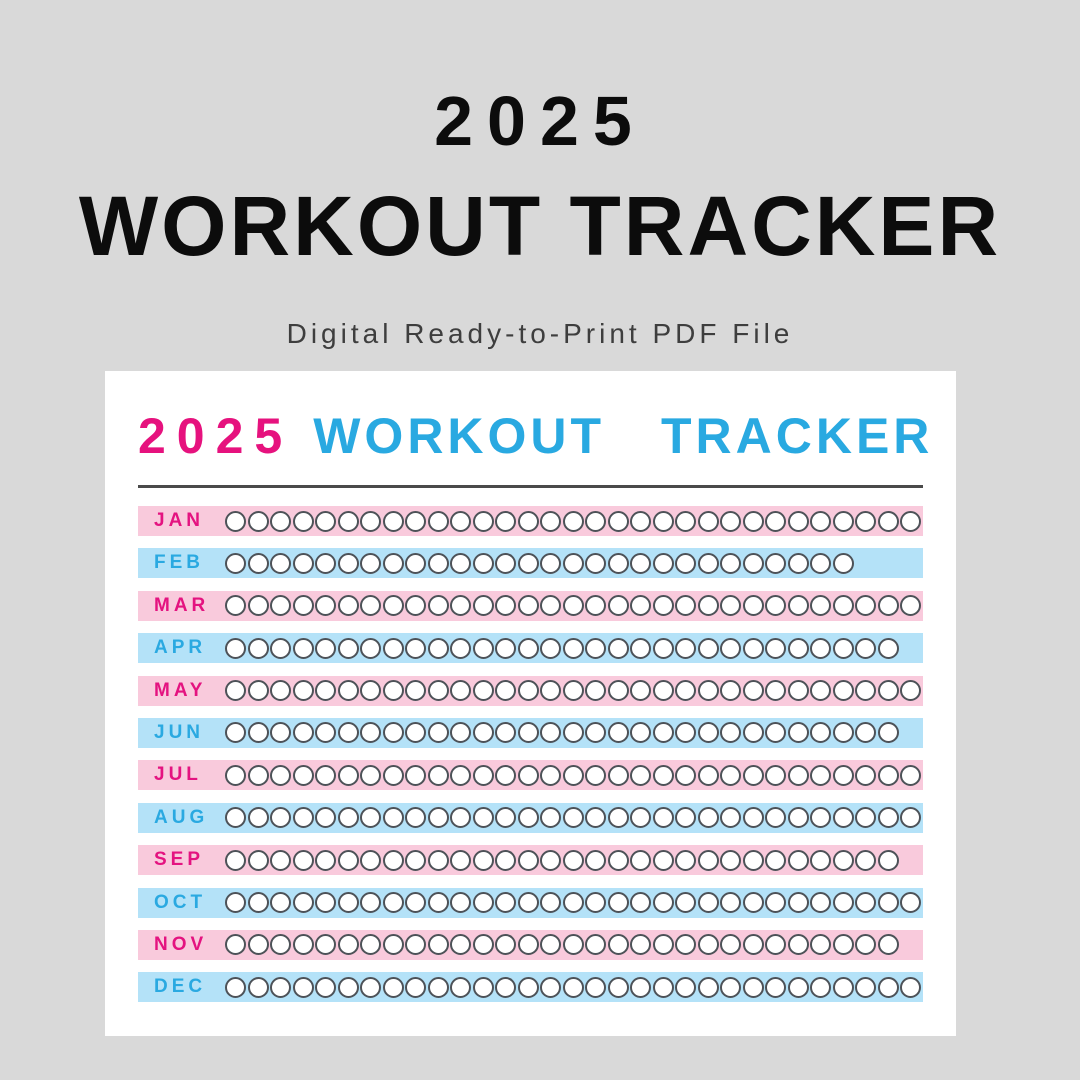 The height and width of the screenshot is (1080, 1080). Describe the element at coordinates (540, 121) in the screenshot. I see `hero-year-title: 2025` at that location.